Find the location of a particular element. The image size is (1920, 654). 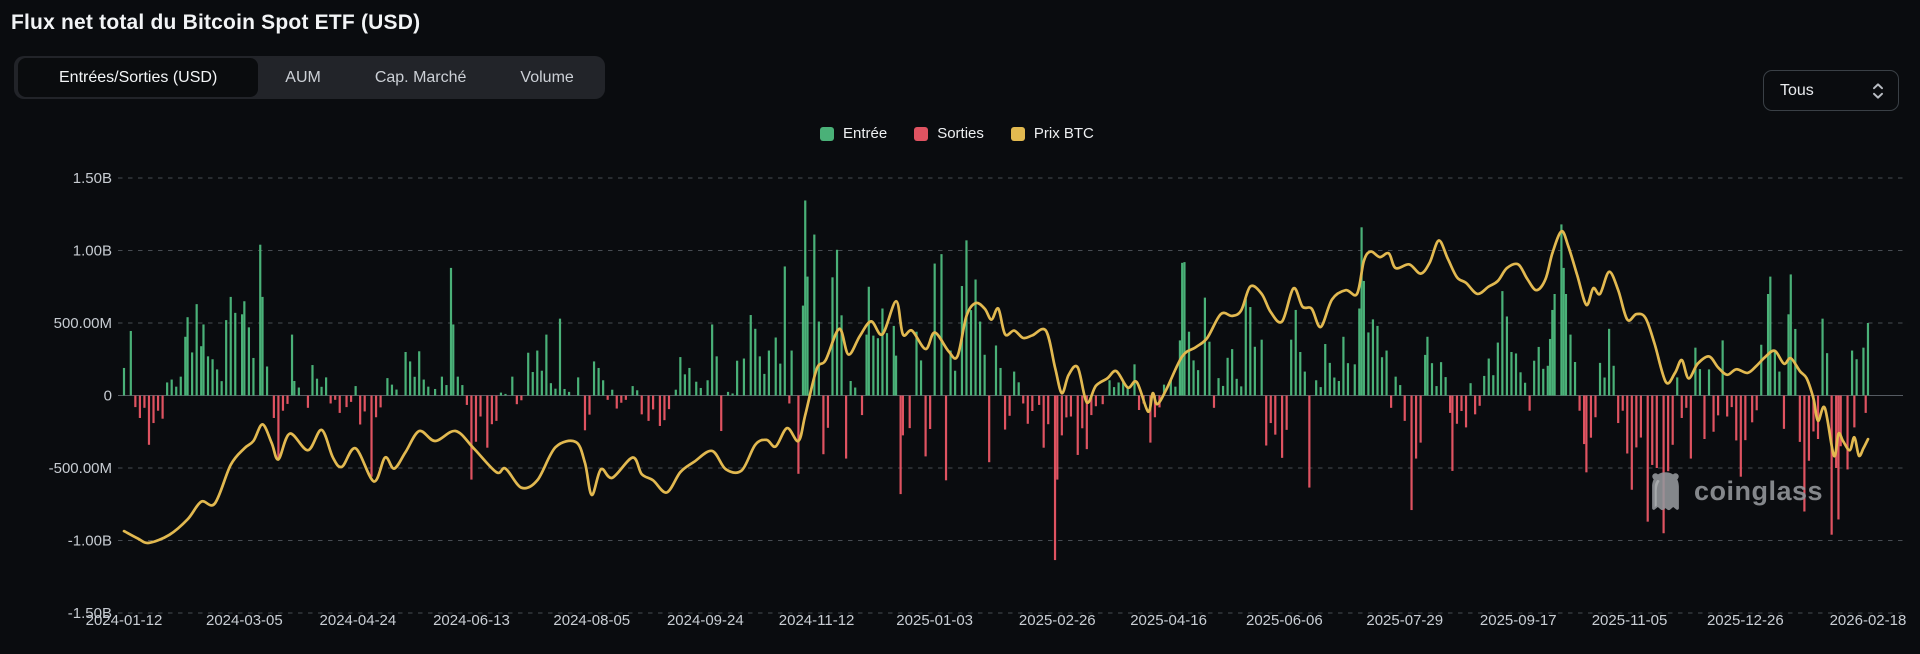

legend-label: Sorties is located at coordinates (960, 133).